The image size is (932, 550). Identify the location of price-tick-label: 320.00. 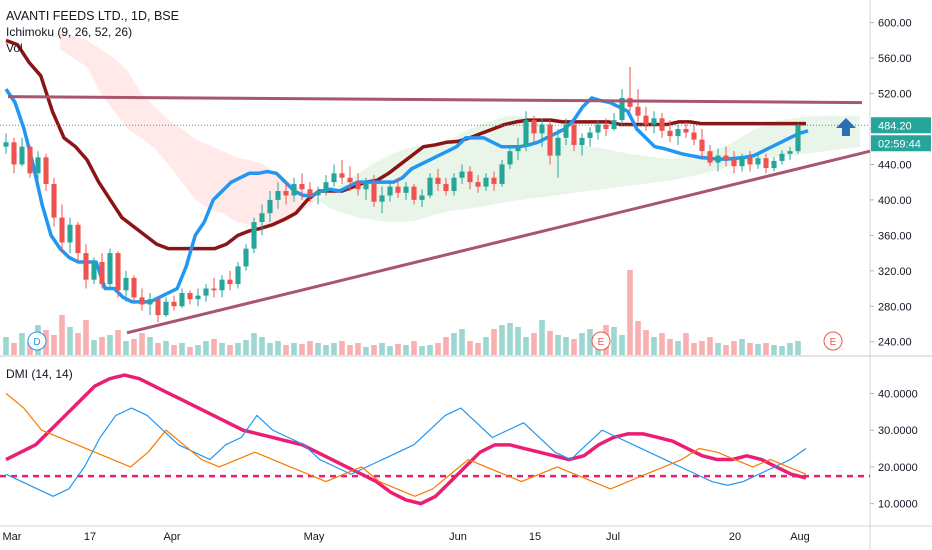
(895, 272).